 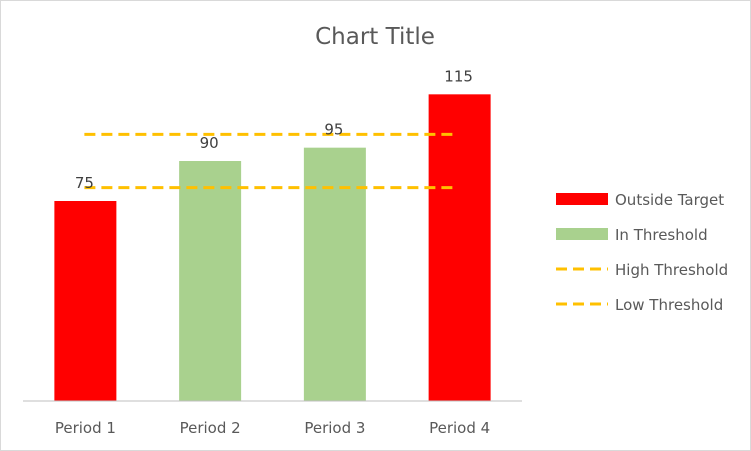 What do you see at coordinates (333, 130) in the screenshot?
I see `data-label-3: 95` at bounding box center [333, 130].